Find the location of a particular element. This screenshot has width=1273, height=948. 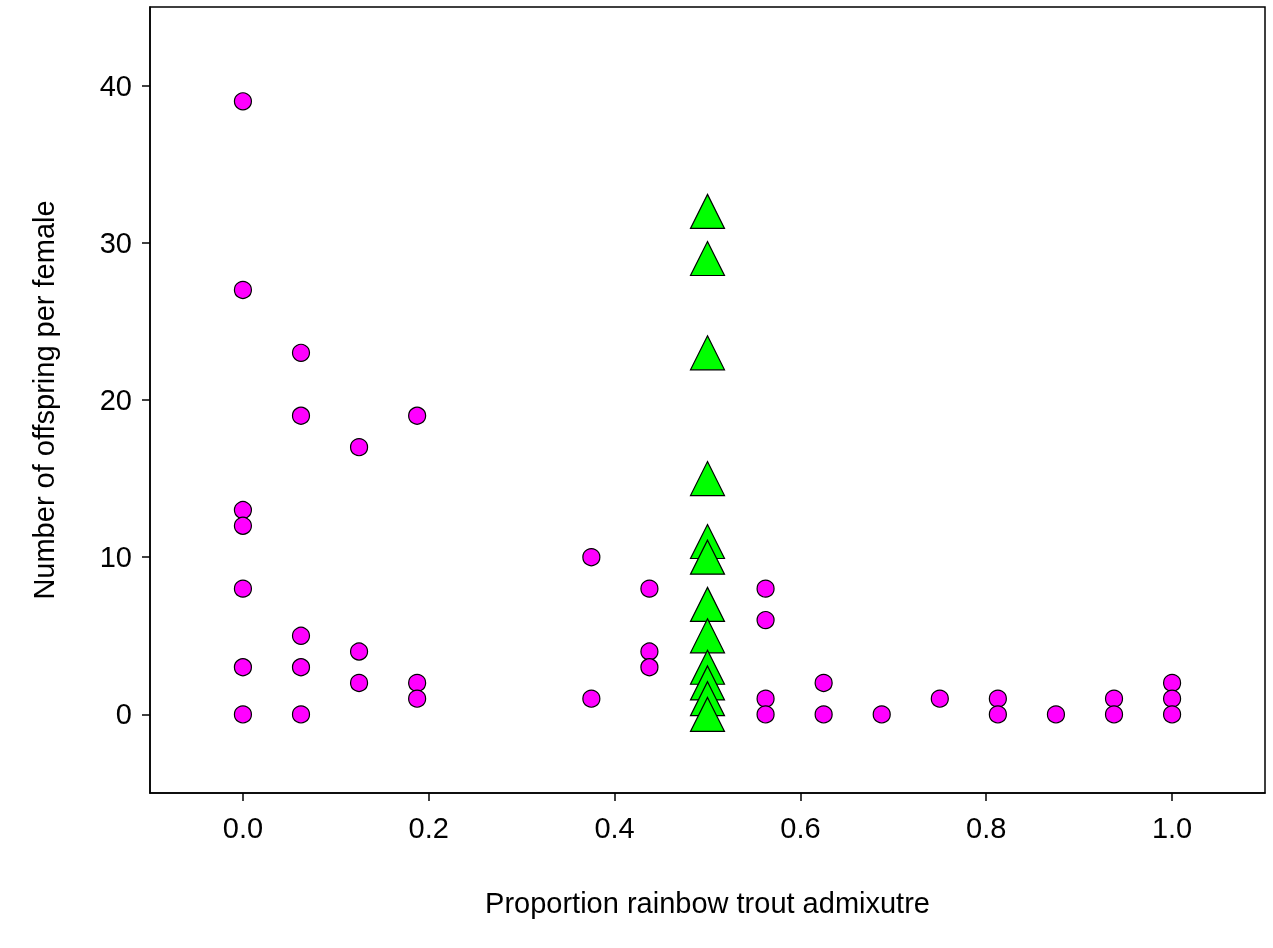

x-tick-label: 0.8 is located at coordinates (986, 827).